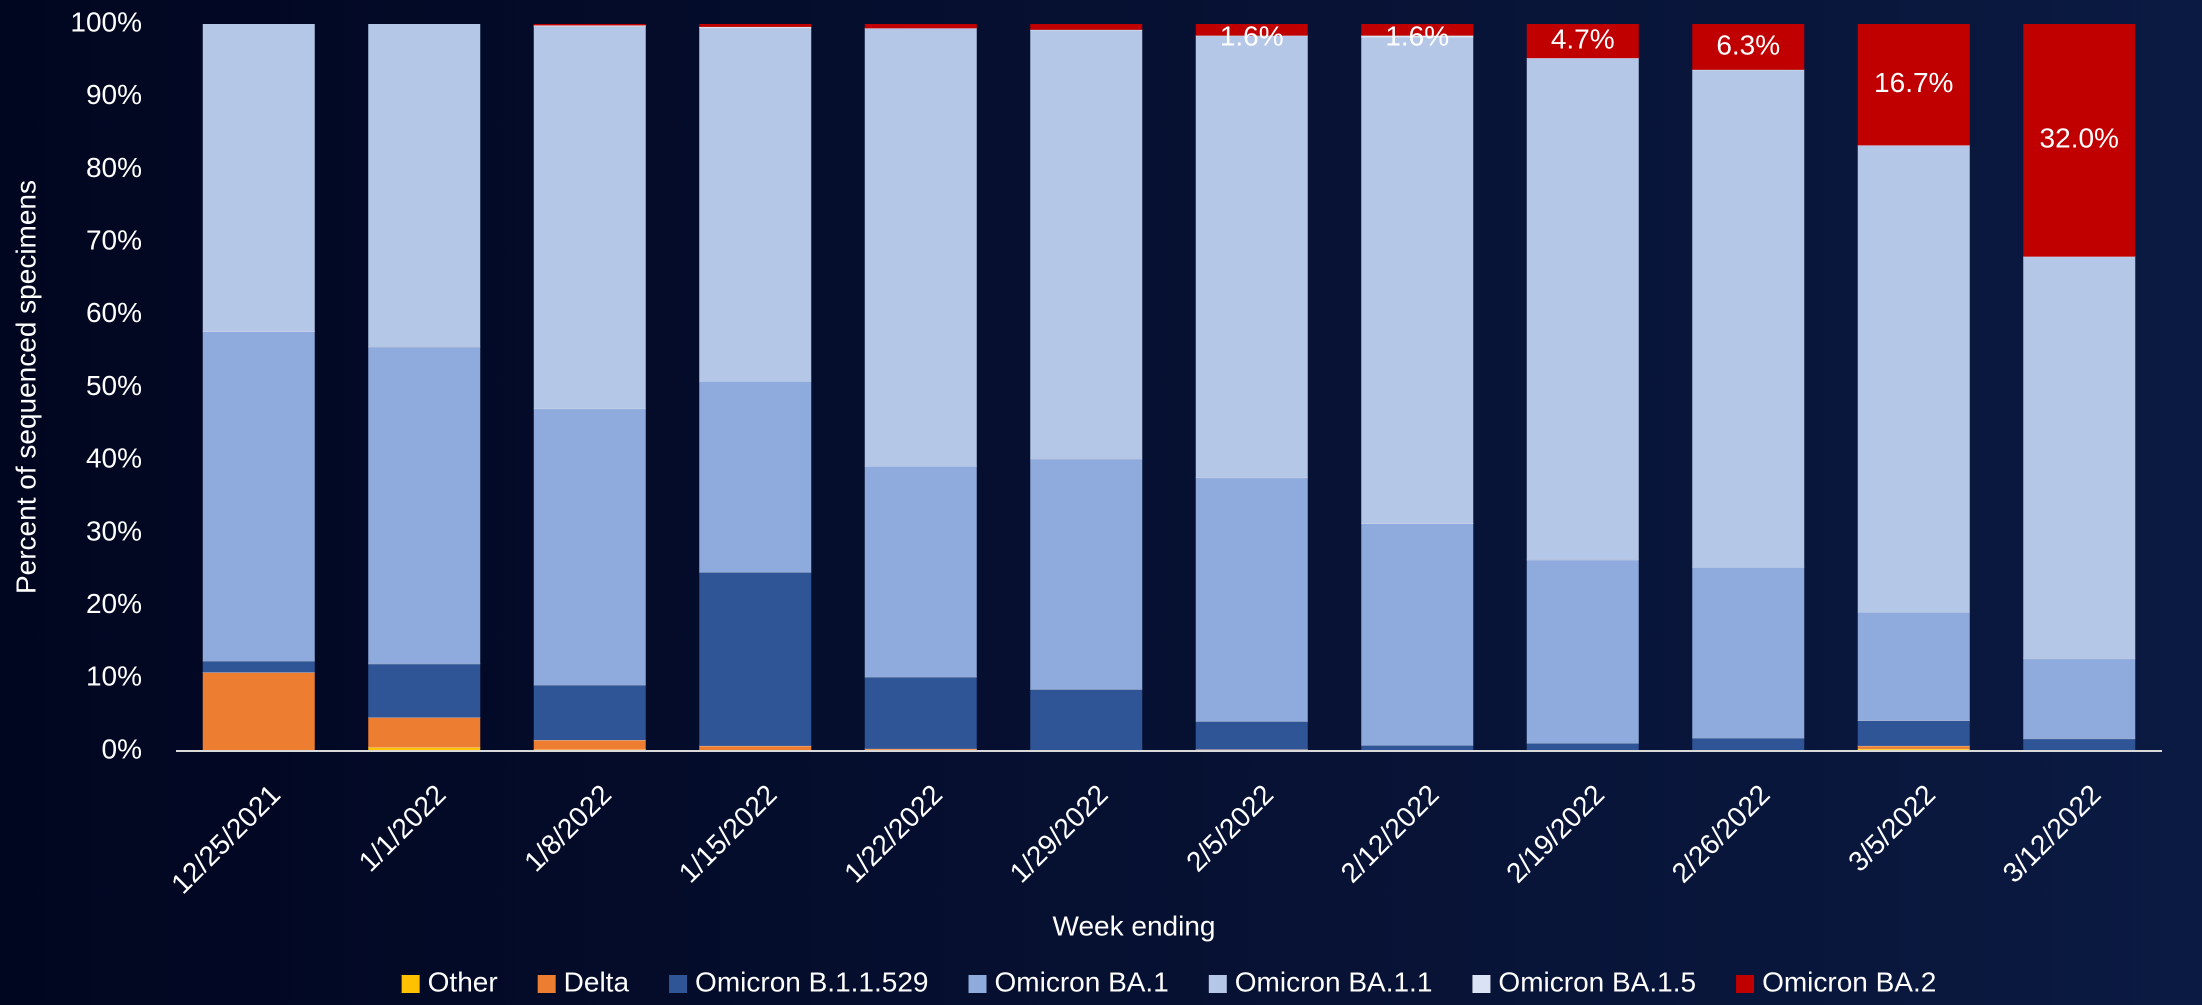  What do you see at coordinates (1913, 82) in the screenshot?
I see `data-label: 16.7%` at bounding box center [1913, 82].